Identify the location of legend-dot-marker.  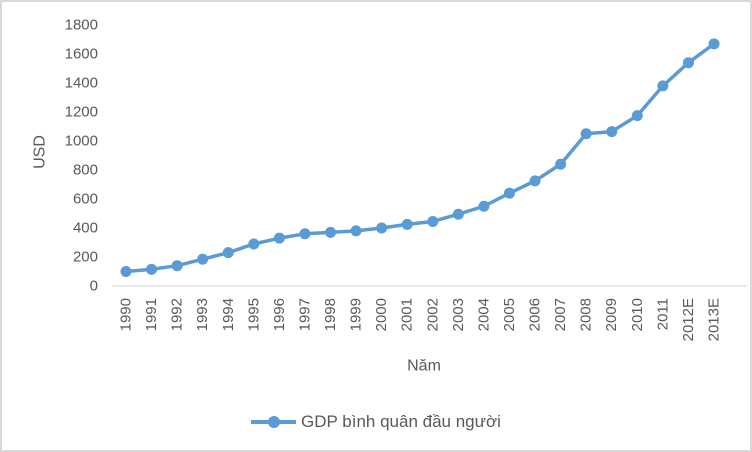
(273, 422).